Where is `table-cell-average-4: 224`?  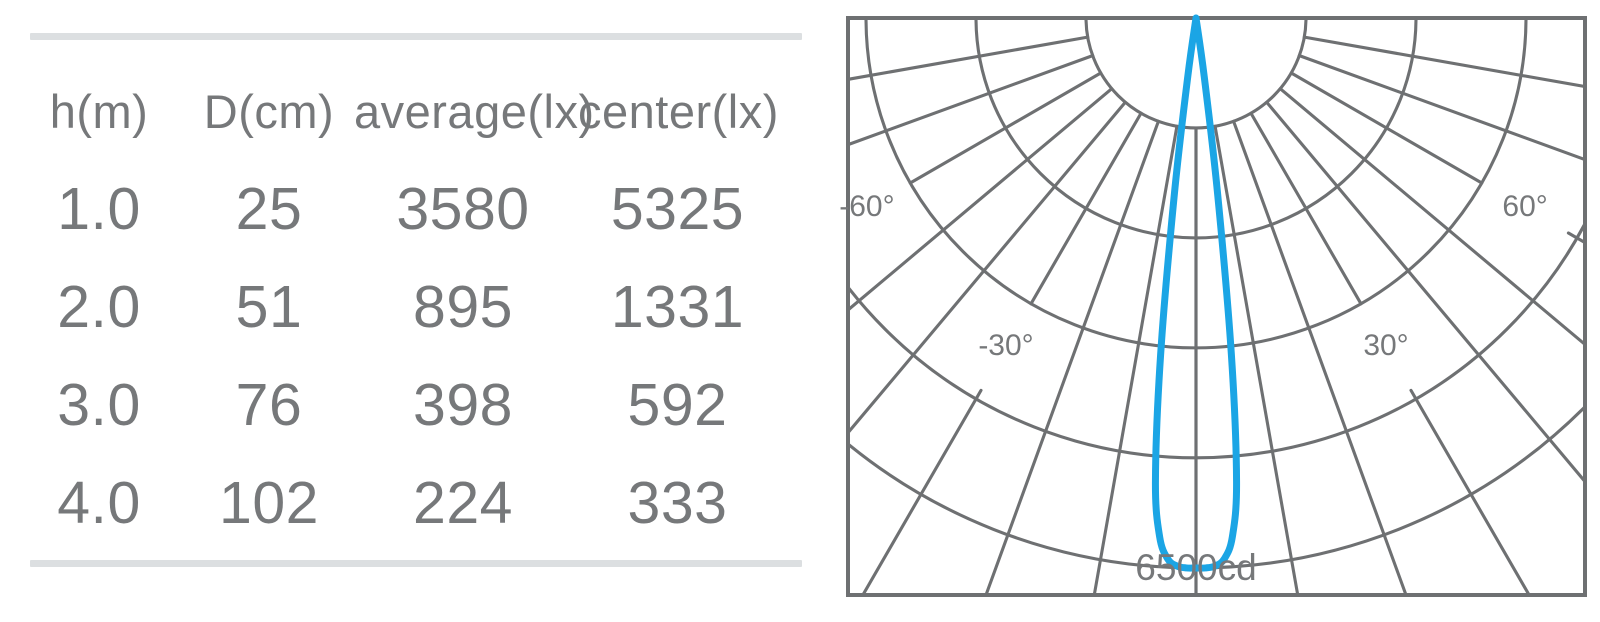
table-cell-average-4: 224 is located at coordinates (463, 503).